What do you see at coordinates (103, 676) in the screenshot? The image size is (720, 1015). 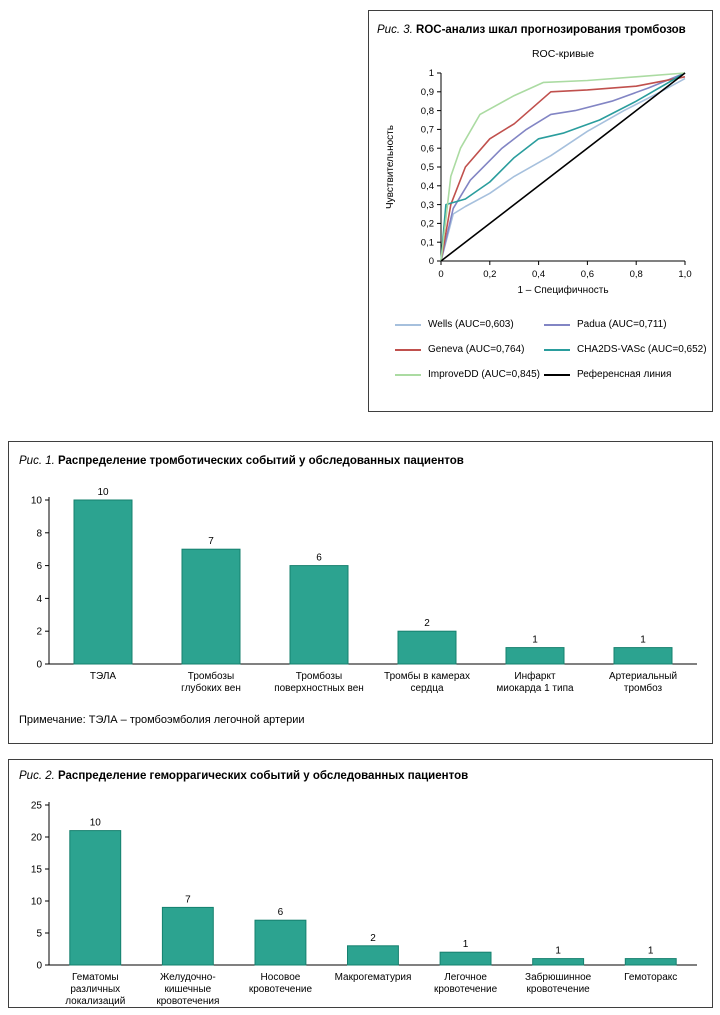 I see `category-label: ТЭЛА` at bounding box center [103, 676].